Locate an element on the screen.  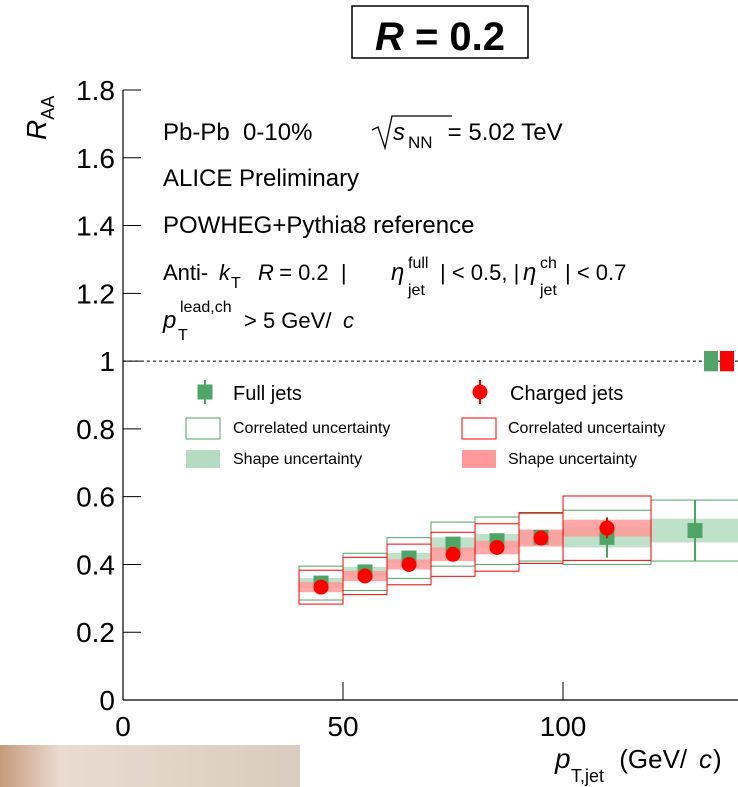
x-tick-label: 100 is located at coordinates (563, 726).